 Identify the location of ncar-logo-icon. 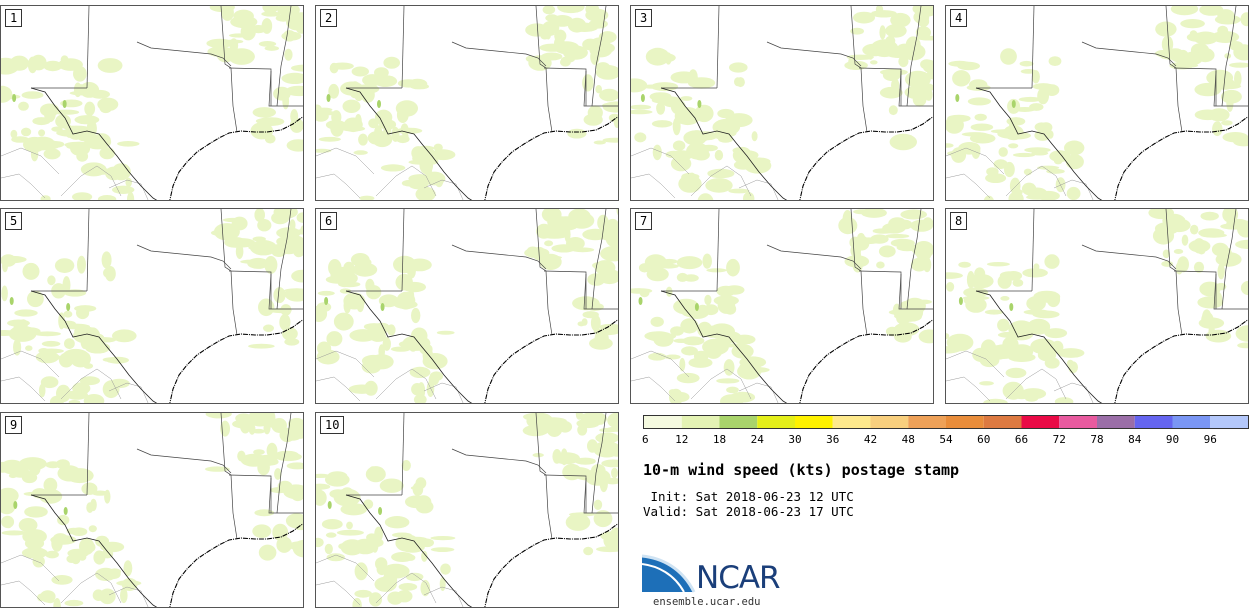
(669, 573).